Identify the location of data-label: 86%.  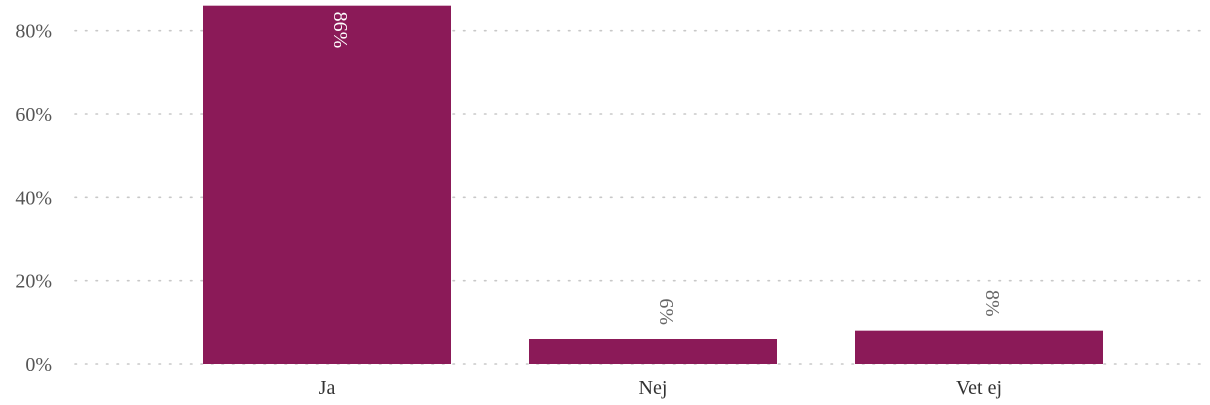
(340, 30).